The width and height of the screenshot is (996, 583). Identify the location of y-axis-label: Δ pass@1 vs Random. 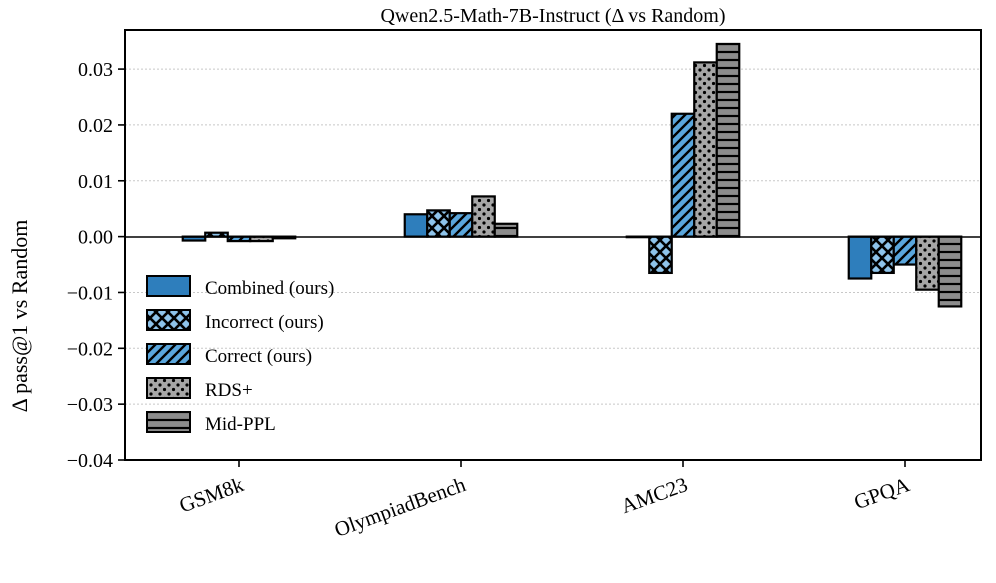
(19, 316).